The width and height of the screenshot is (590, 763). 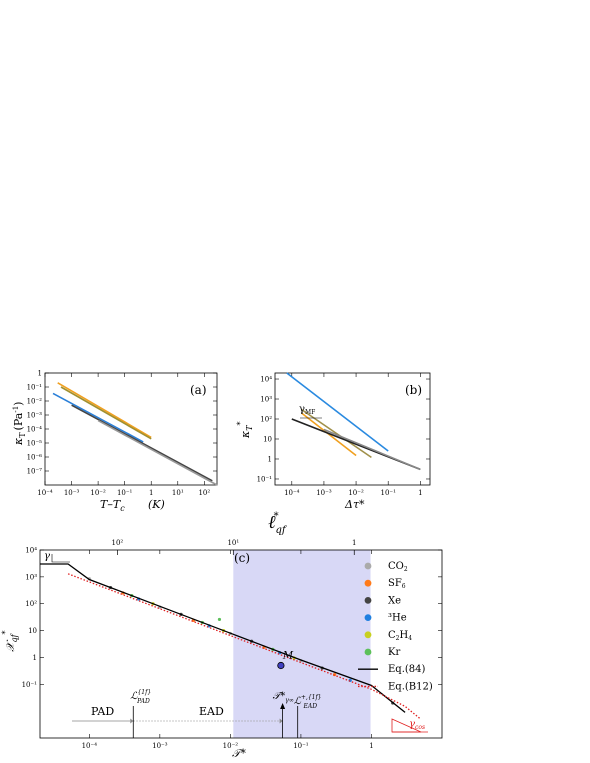 What do you see at coordinates (354, 504) in the screenshot?
I see `panel-b-xlabel: Δτ*` at bounding box center [354, 504].